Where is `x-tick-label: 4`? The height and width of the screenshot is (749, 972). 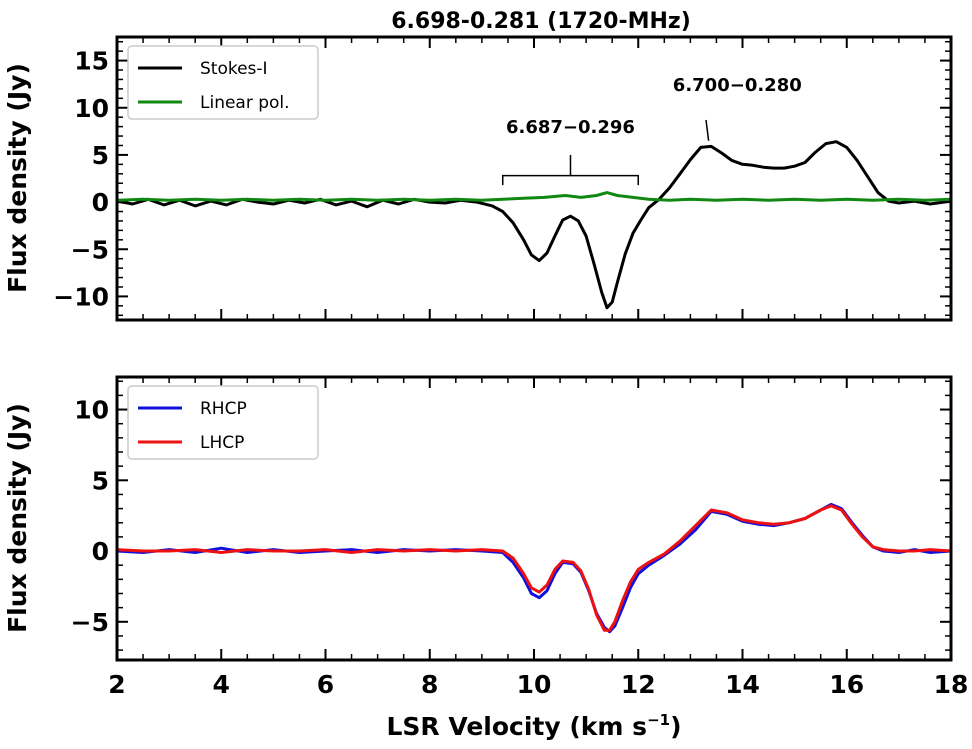
x-tick-label: 4 is located at coordinates (221, 684).